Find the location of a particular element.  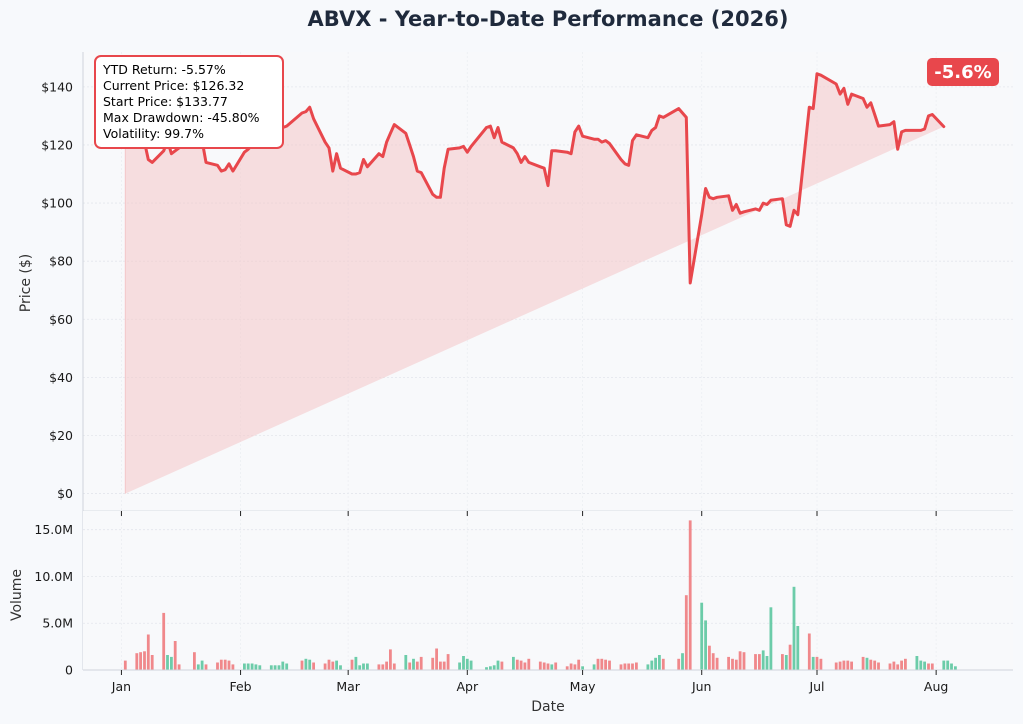

price-y-tick-label: $100 is located at coordinates (57, 203).